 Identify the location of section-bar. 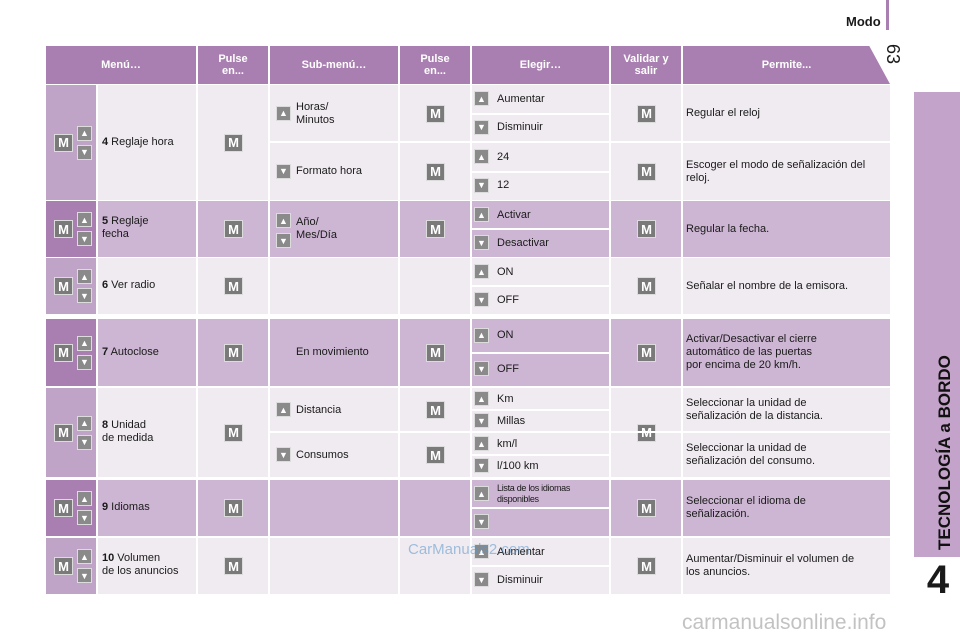
(887, 15).